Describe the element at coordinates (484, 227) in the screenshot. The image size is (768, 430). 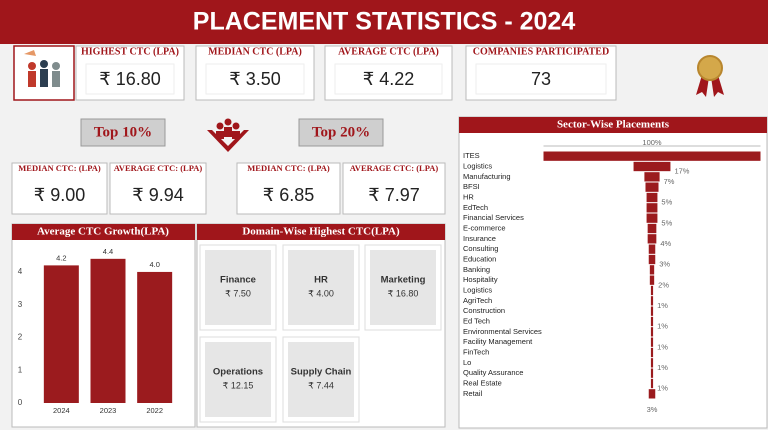
I see `category-label: E-commerce` at that location.